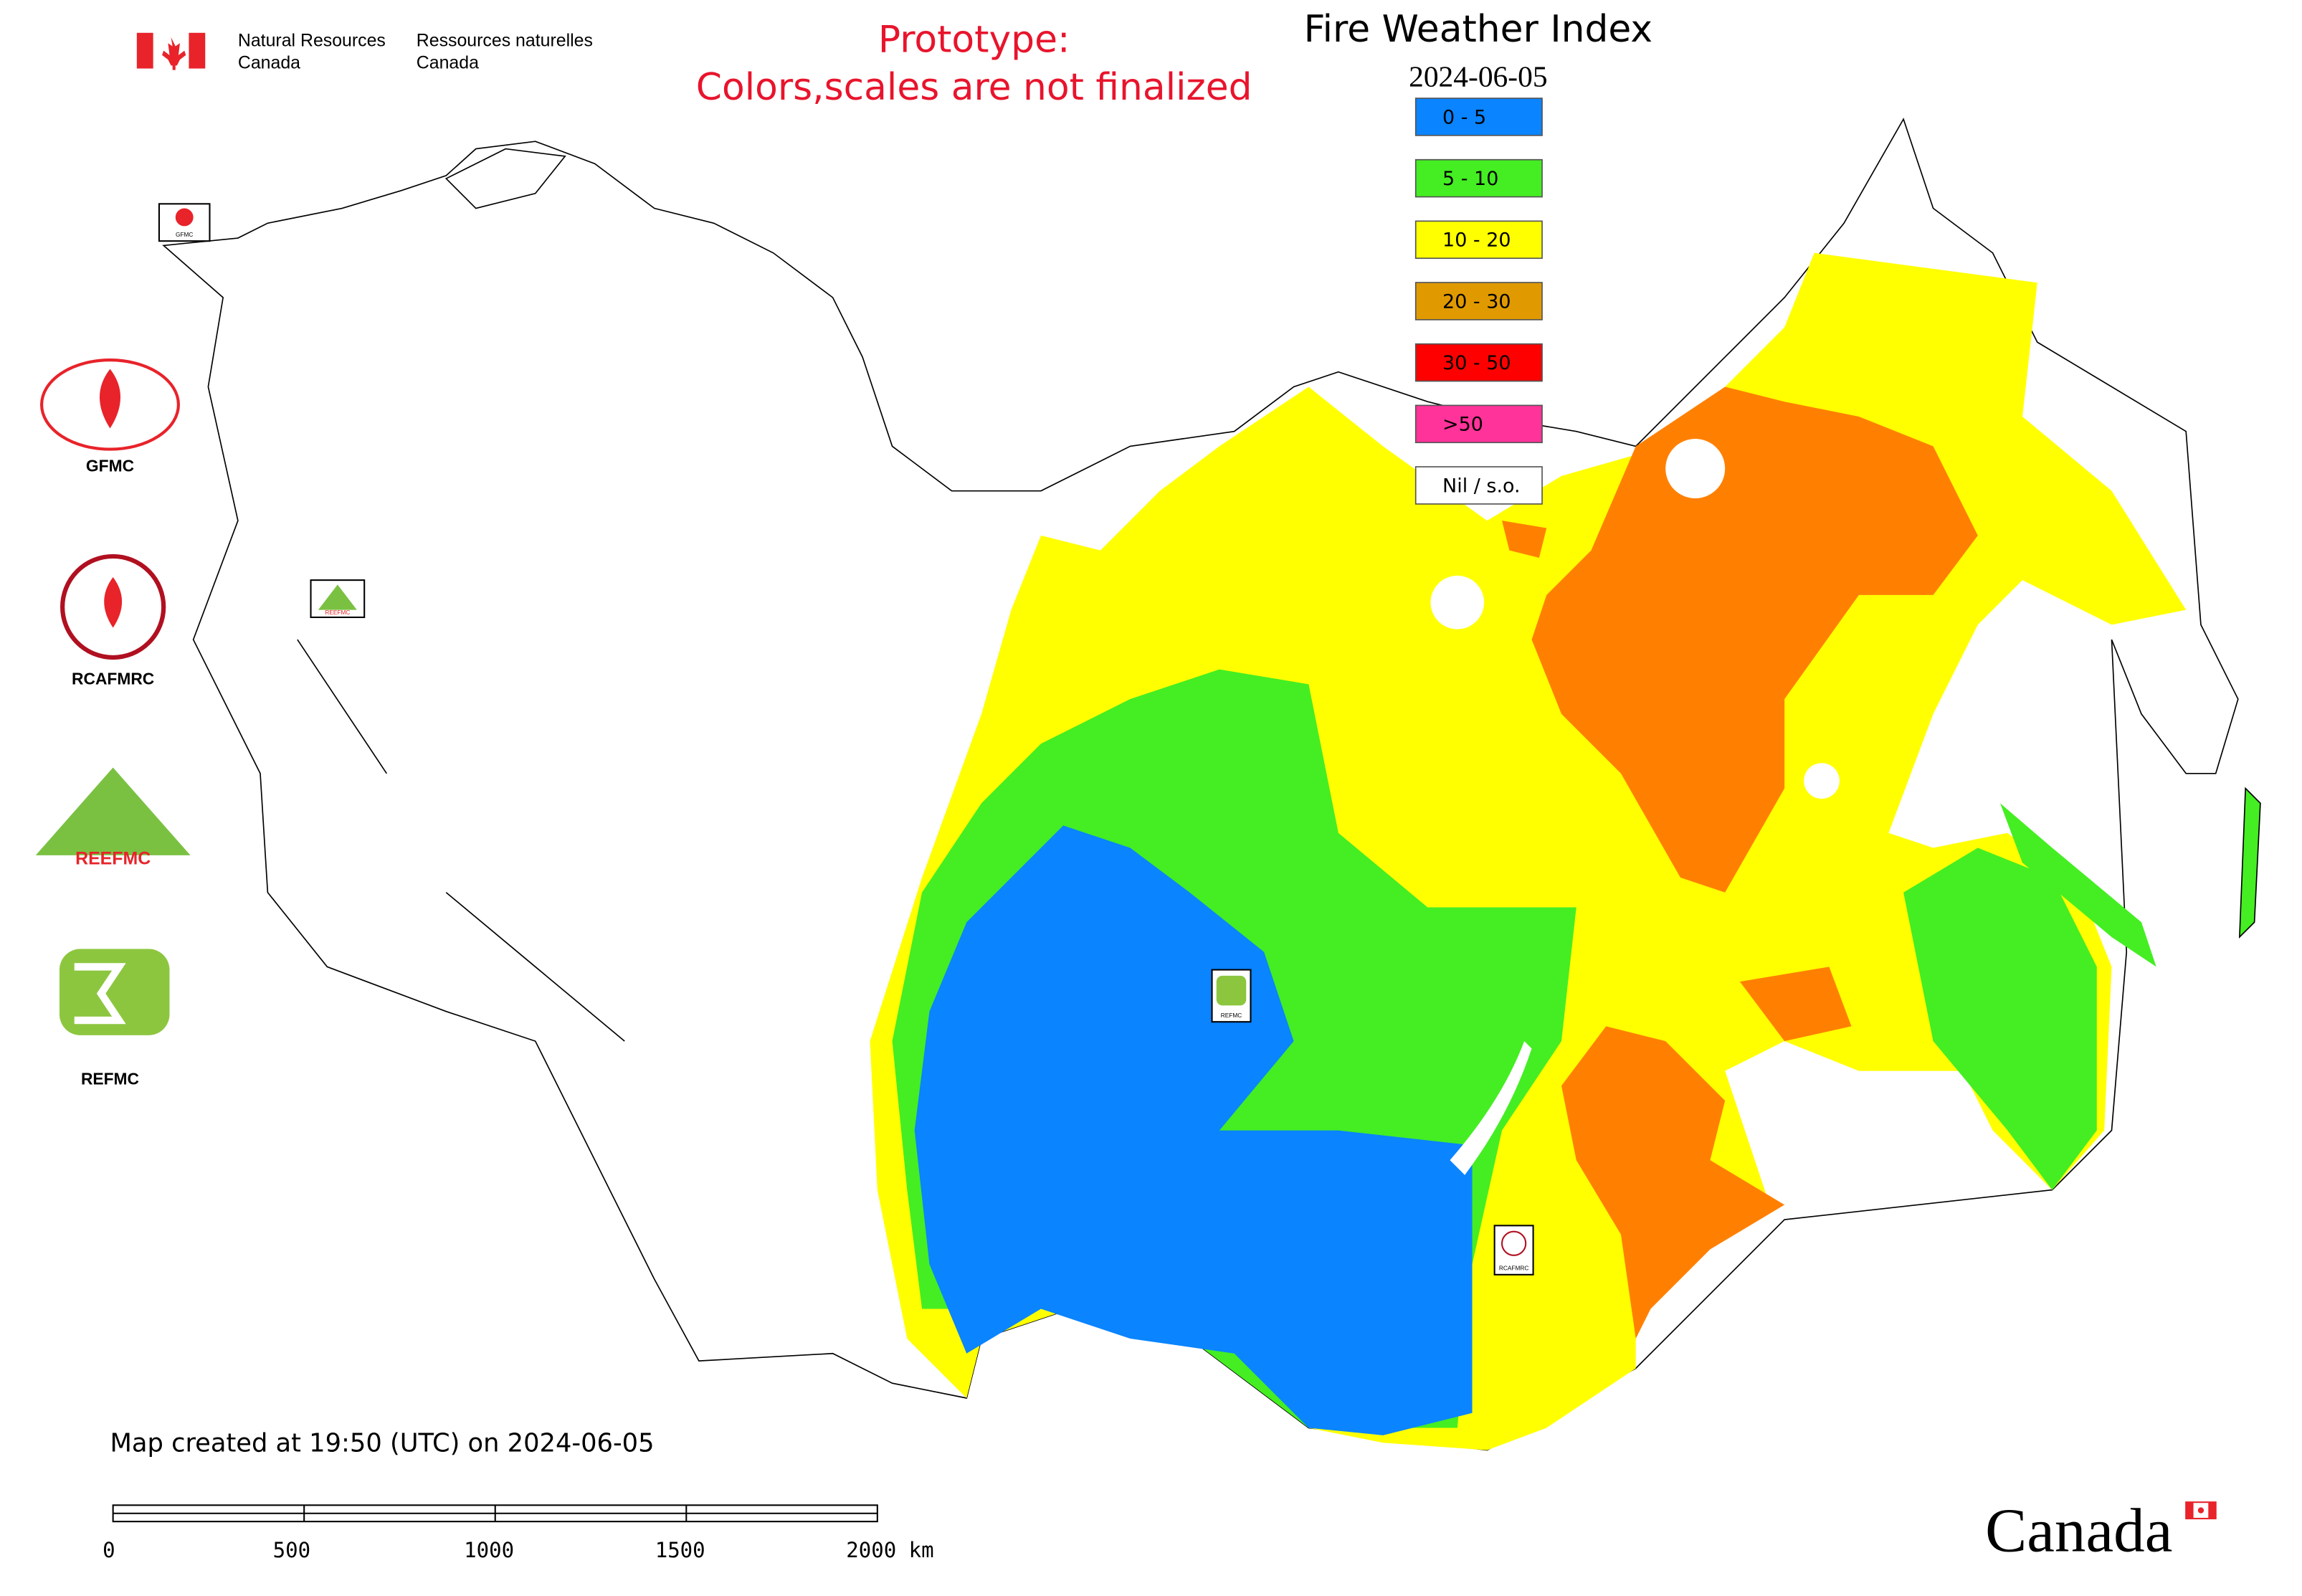 The height and width of the screenshot is (1596, 2302). Describe the element at coordinates (110, 1078) in the screenshot. I see `logo-label: REFMC` at that location.